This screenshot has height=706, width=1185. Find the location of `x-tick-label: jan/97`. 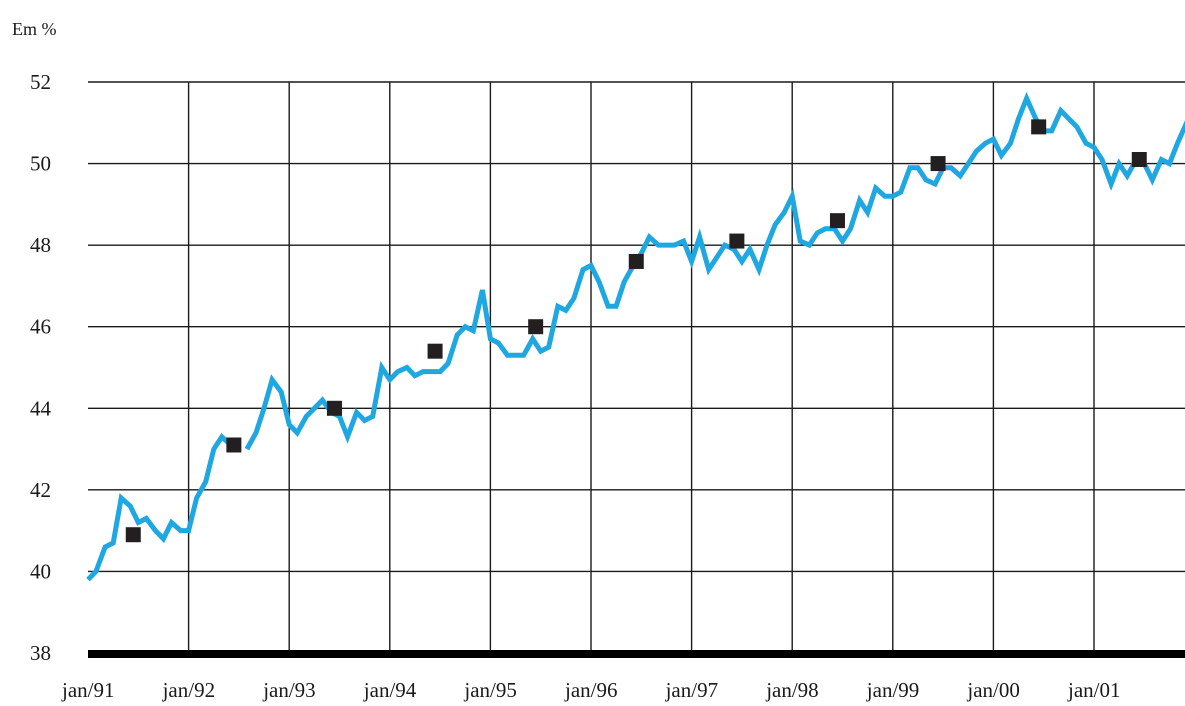

x-tick-label: jan/97 is located at coordinates (692, 690).